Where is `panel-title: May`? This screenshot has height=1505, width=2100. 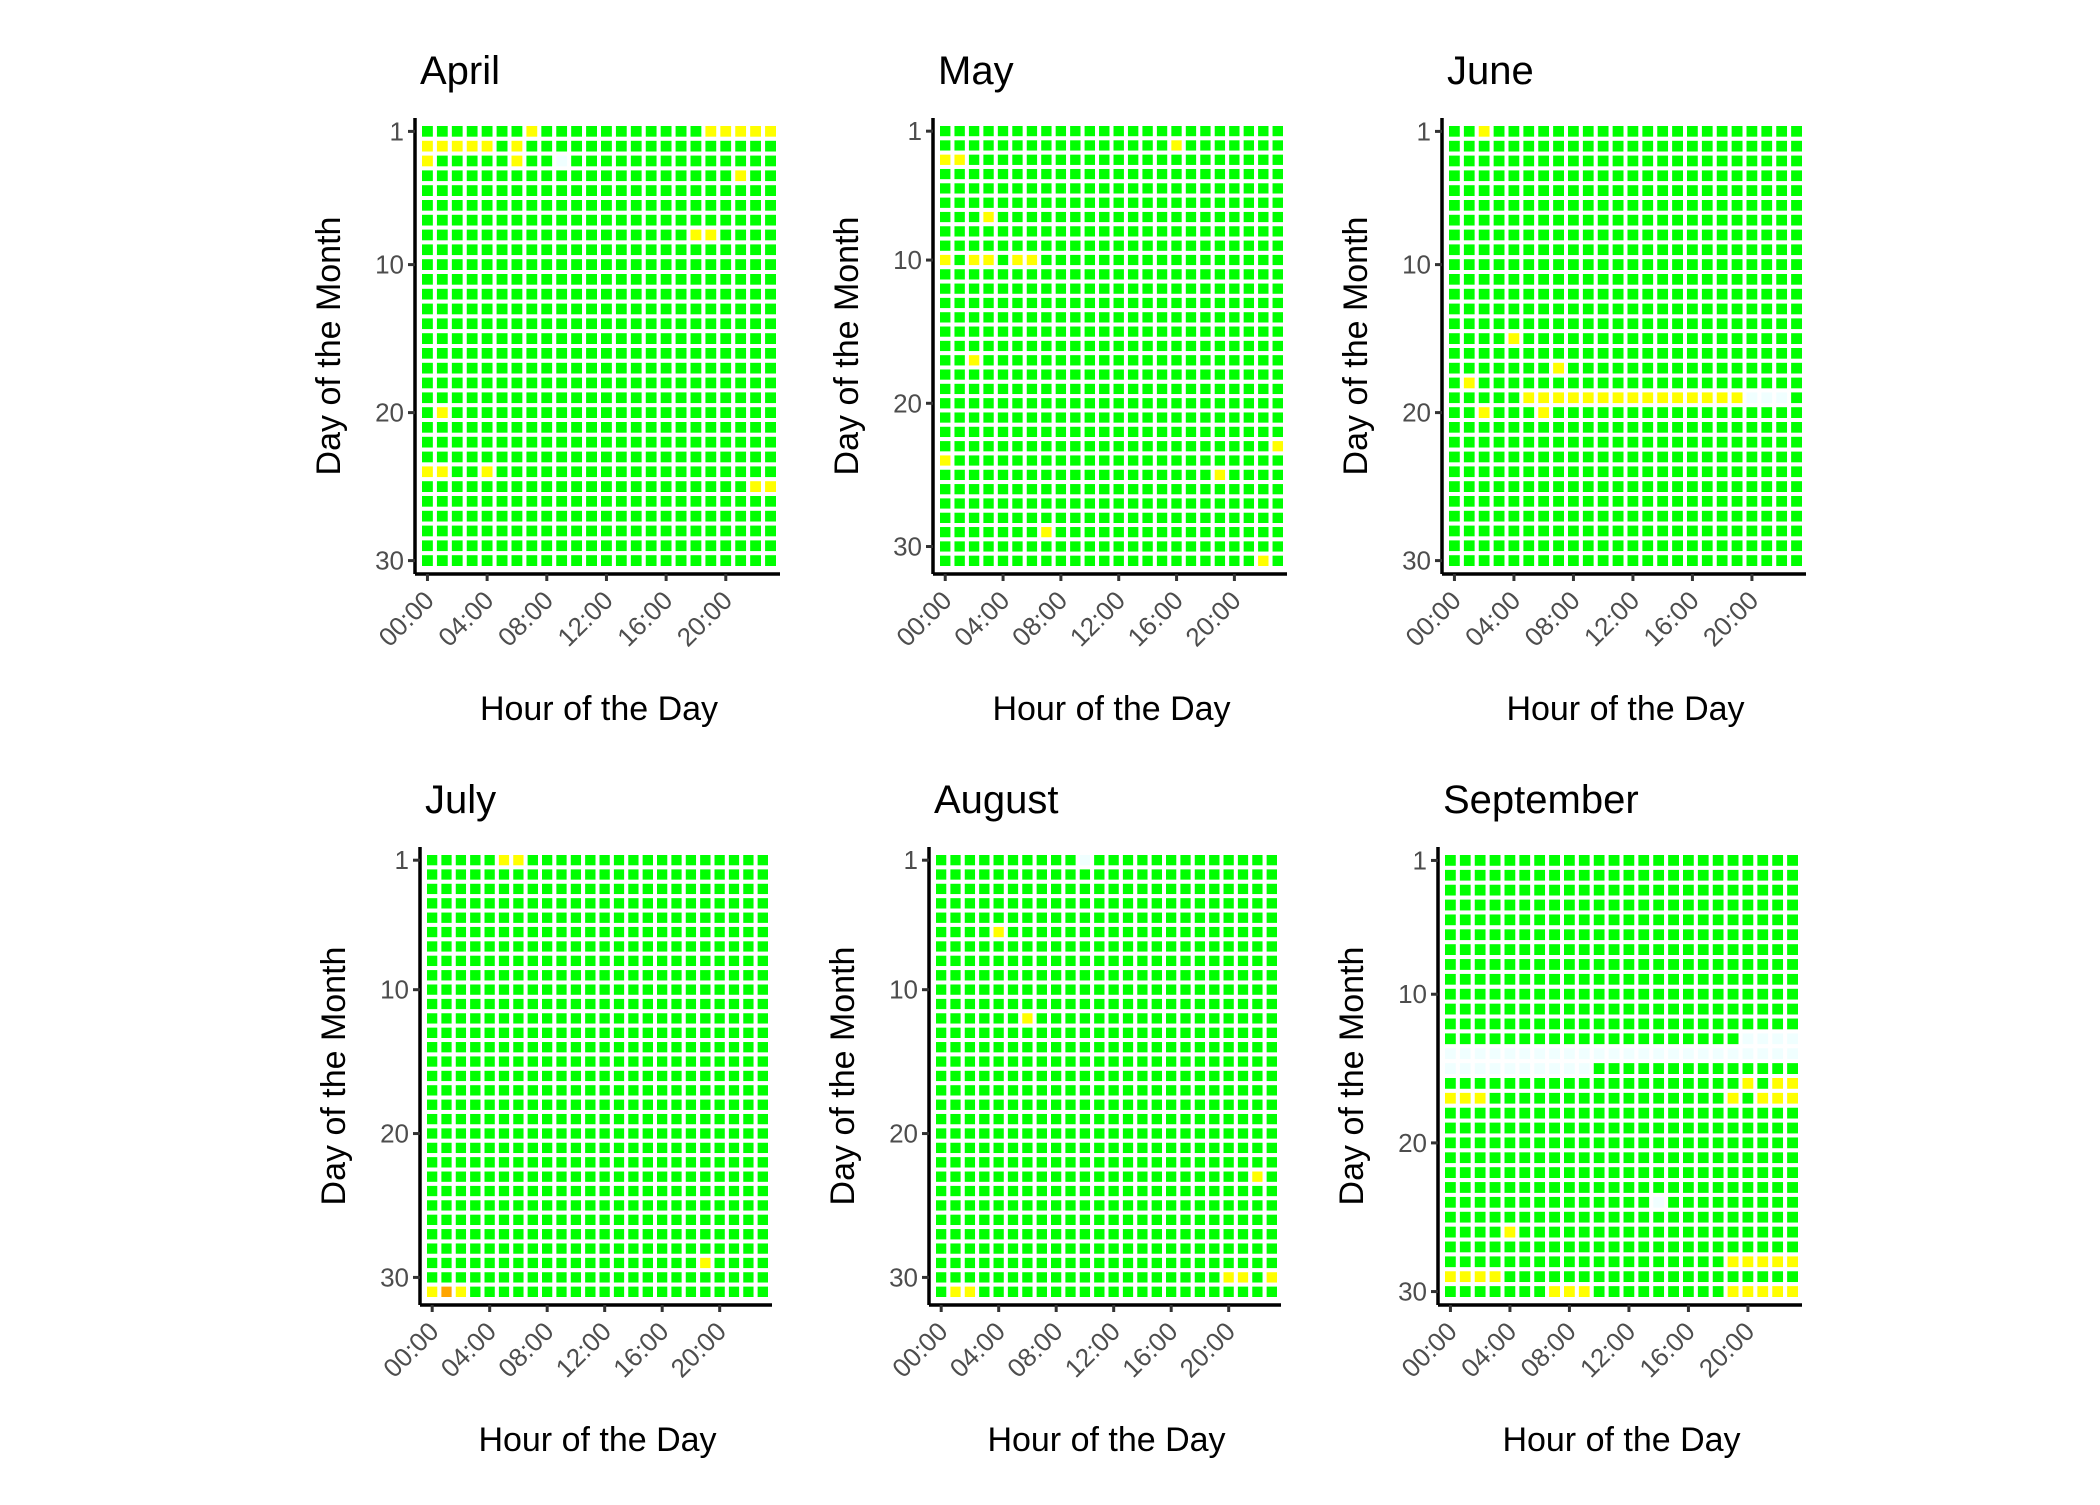 panel-title: May is located at coordinates (976, 71).